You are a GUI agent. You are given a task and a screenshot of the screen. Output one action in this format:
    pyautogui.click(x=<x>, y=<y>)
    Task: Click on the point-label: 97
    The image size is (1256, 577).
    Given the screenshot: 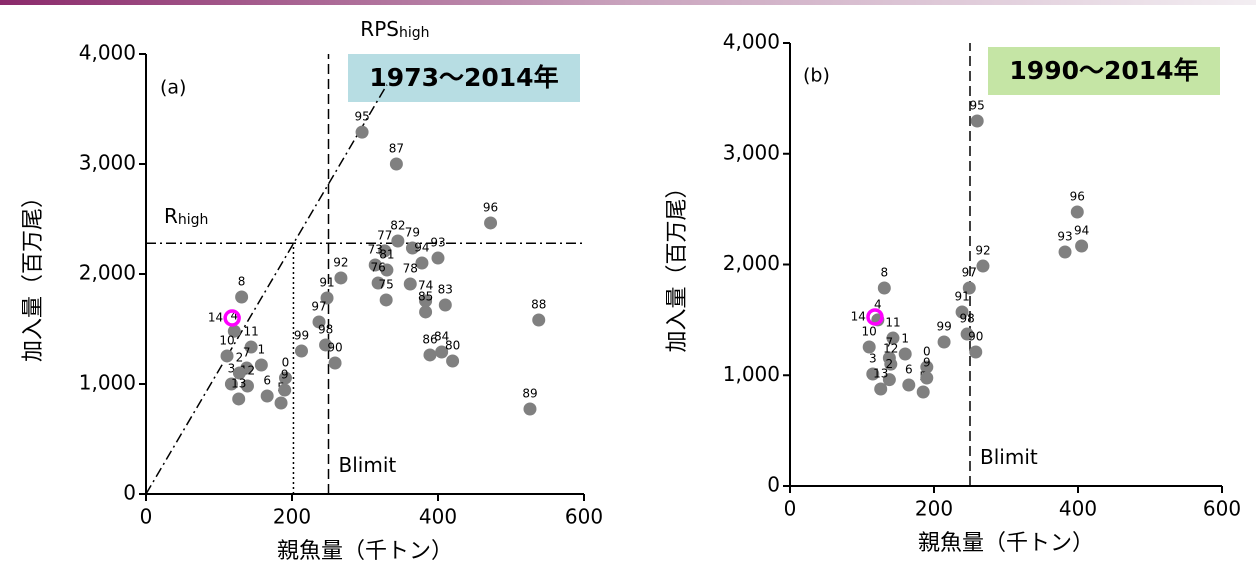 What is the action you would take?
    pyautogui.click(x=969, y=272)
    